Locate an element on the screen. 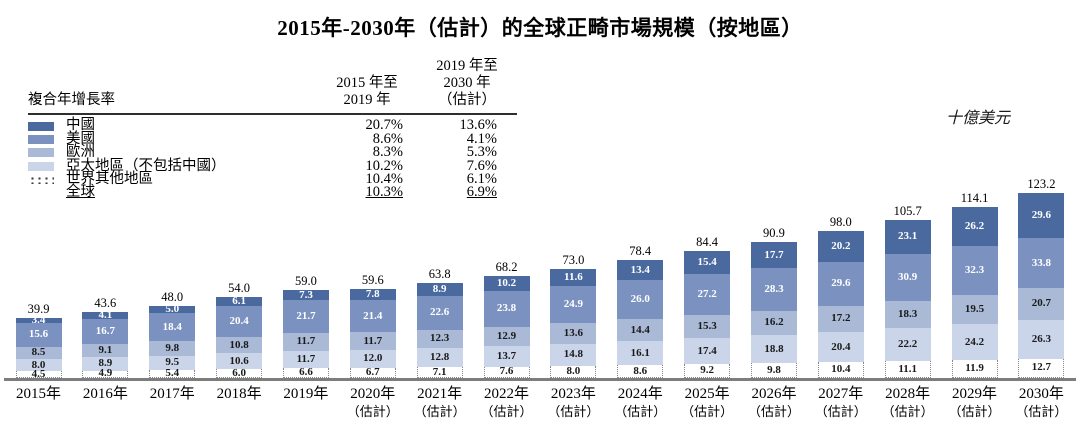  cagr-row-label: 歐洲 is located at coordinates (80, 152).